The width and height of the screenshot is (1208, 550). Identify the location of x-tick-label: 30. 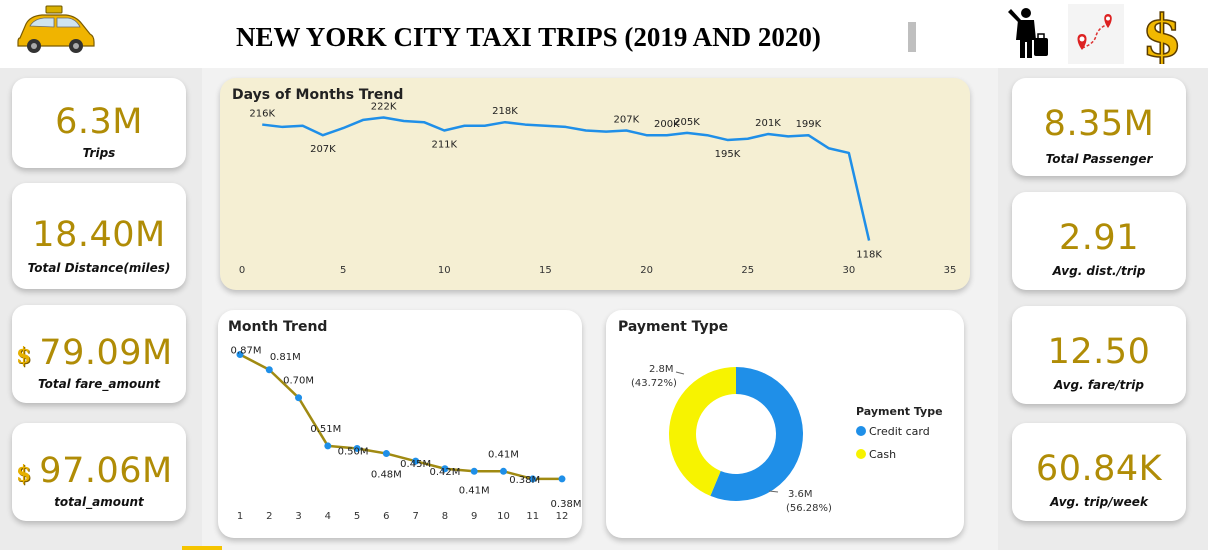
(848, 270).